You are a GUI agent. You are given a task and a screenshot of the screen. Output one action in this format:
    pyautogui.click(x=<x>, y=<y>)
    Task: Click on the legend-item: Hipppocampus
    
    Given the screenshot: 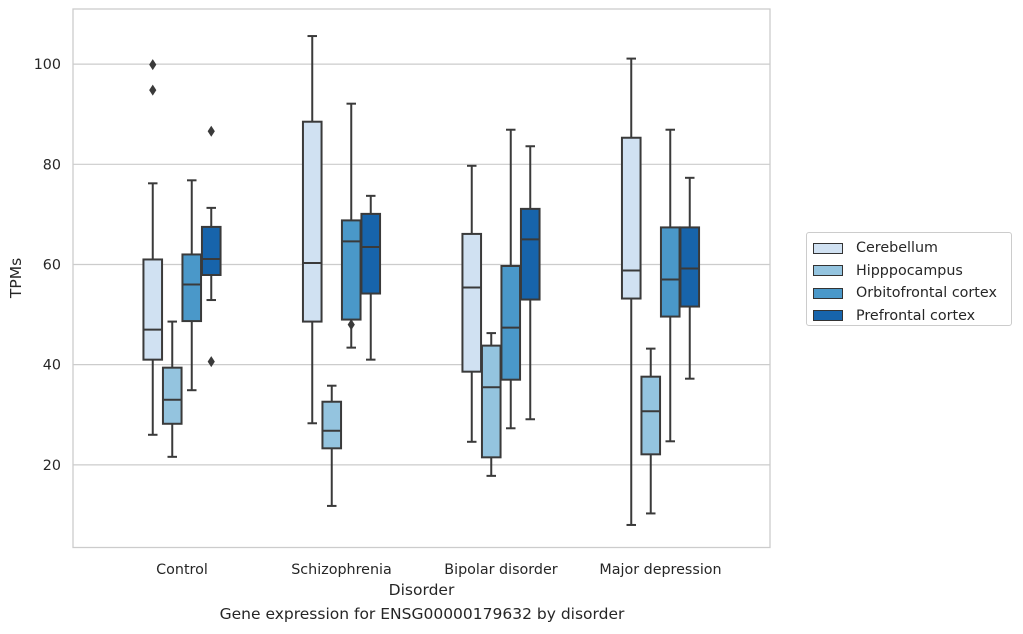 What is the action you would take?
    pyautogui.click(x=912, y=271)
    